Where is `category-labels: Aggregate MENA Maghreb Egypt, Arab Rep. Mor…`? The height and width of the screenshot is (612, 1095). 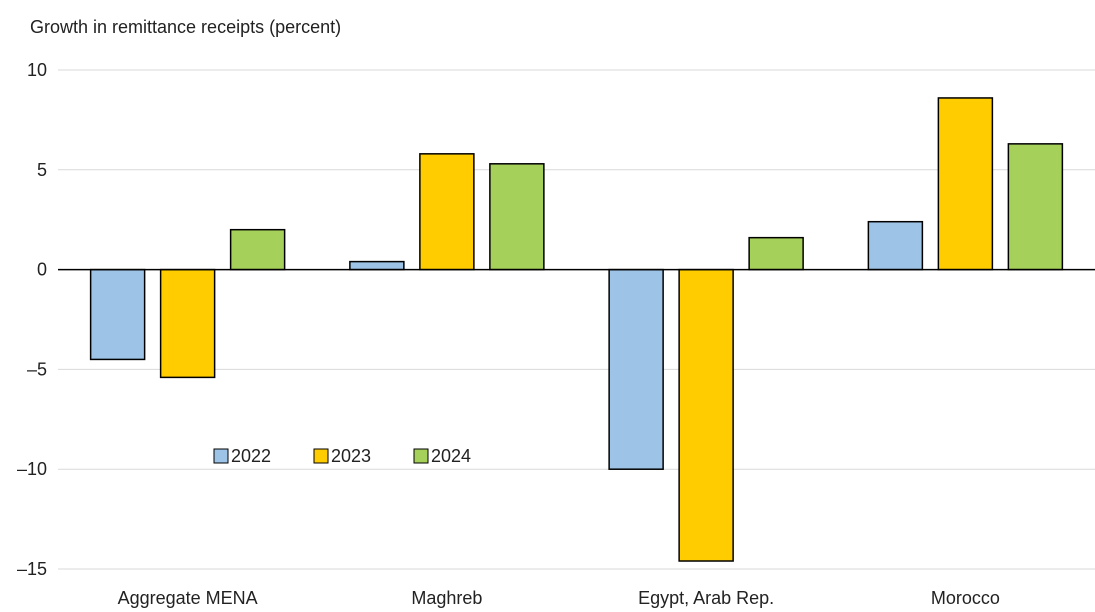
category-labels: Aggregate MENA Maghreb Egypt, Arab Rep. Mor… is located at coordinates (559, 598).